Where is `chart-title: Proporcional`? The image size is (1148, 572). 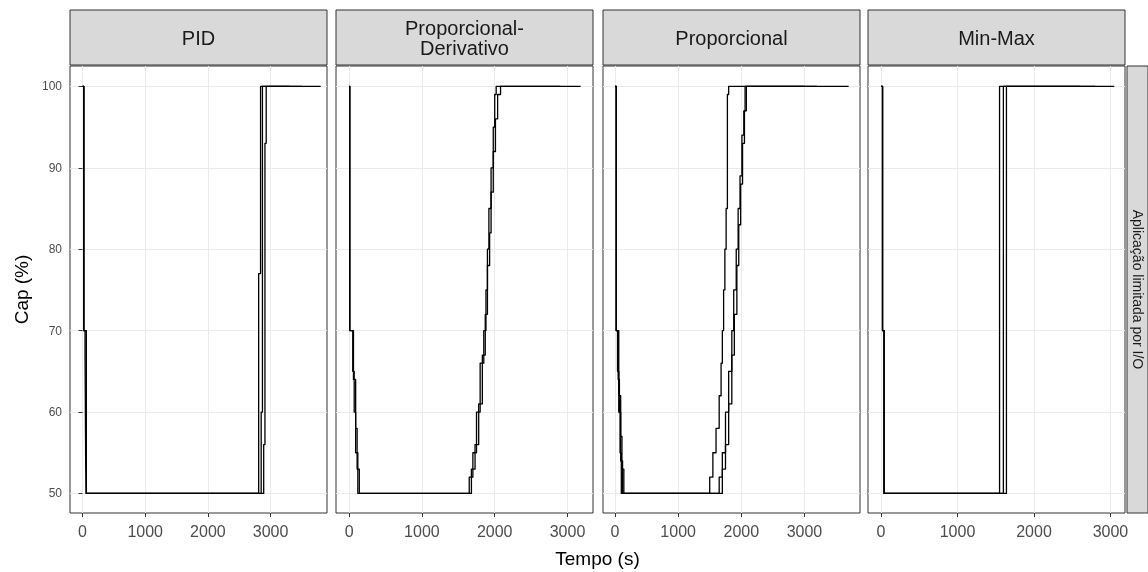 chart-title: Proporcional is located at coordinates (731, 38).